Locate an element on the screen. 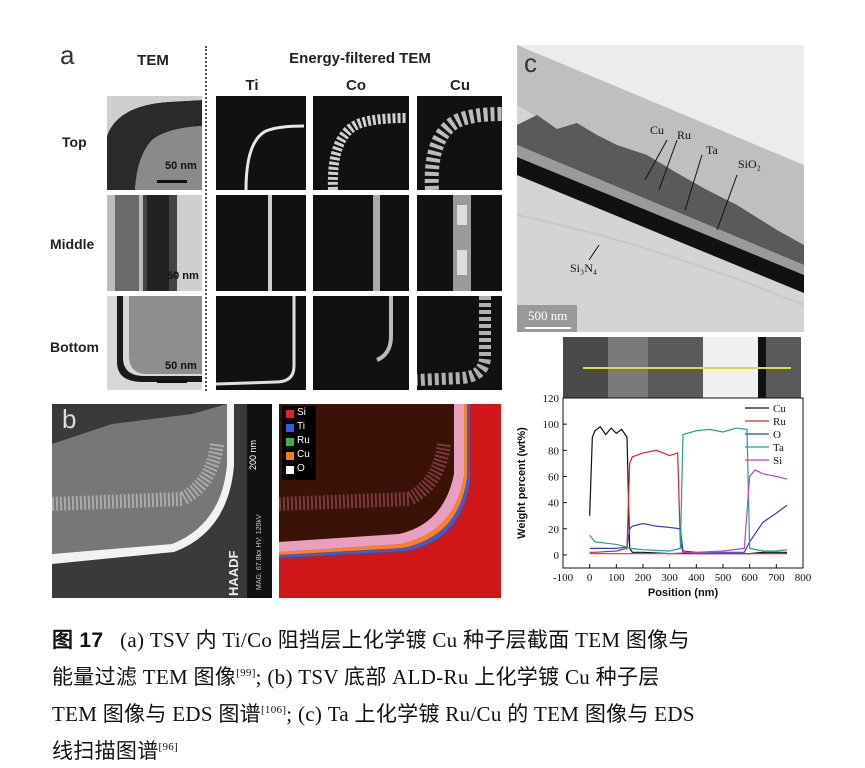  legend-cu-swatch is located at coordinates (290, 456).